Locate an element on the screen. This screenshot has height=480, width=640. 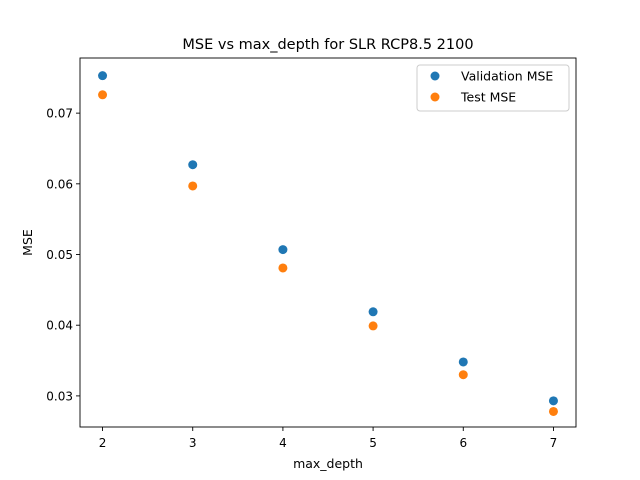
legend-label: Validation MSE is located at coordinates (507, 76).